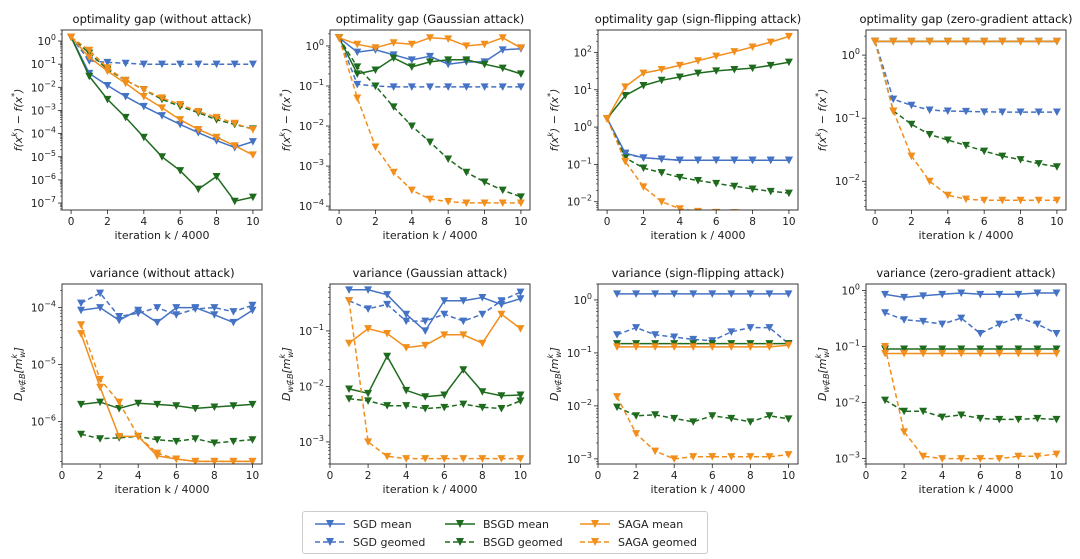 The height and width of the screenshot is (559, 1080). What do you see at coordinates (698, 374) in the screenshot?
I see `axes-frame` at bounding box center [698, 374].